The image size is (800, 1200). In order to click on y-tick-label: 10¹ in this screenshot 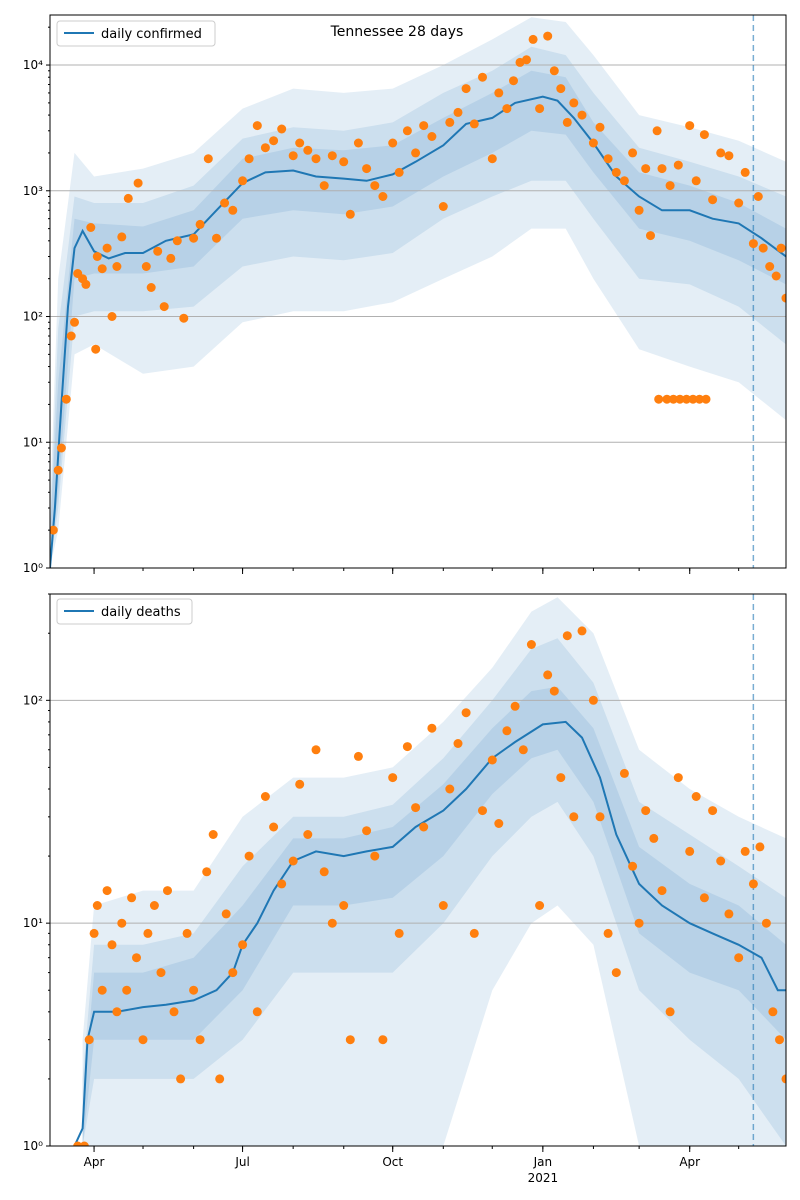, I will do `click(33, 923)`.